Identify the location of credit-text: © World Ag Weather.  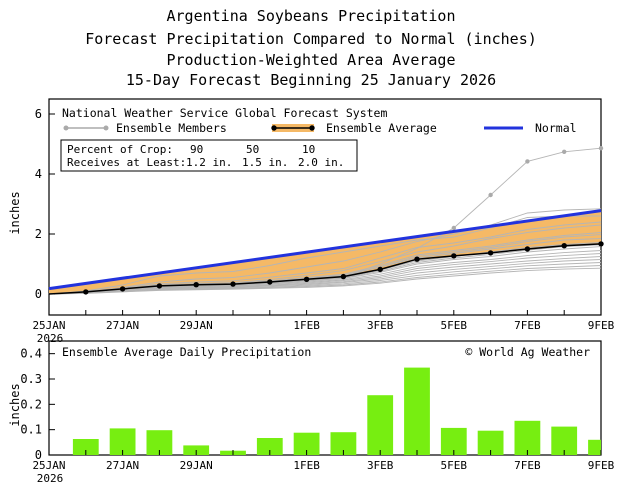
(527, 352).